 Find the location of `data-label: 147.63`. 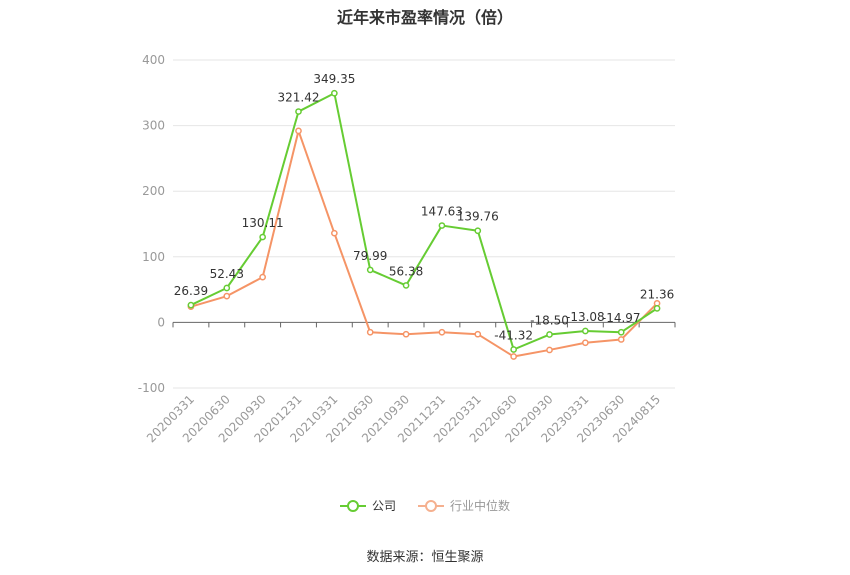

data-label: 147.63 is located at coordinates (442, 212).